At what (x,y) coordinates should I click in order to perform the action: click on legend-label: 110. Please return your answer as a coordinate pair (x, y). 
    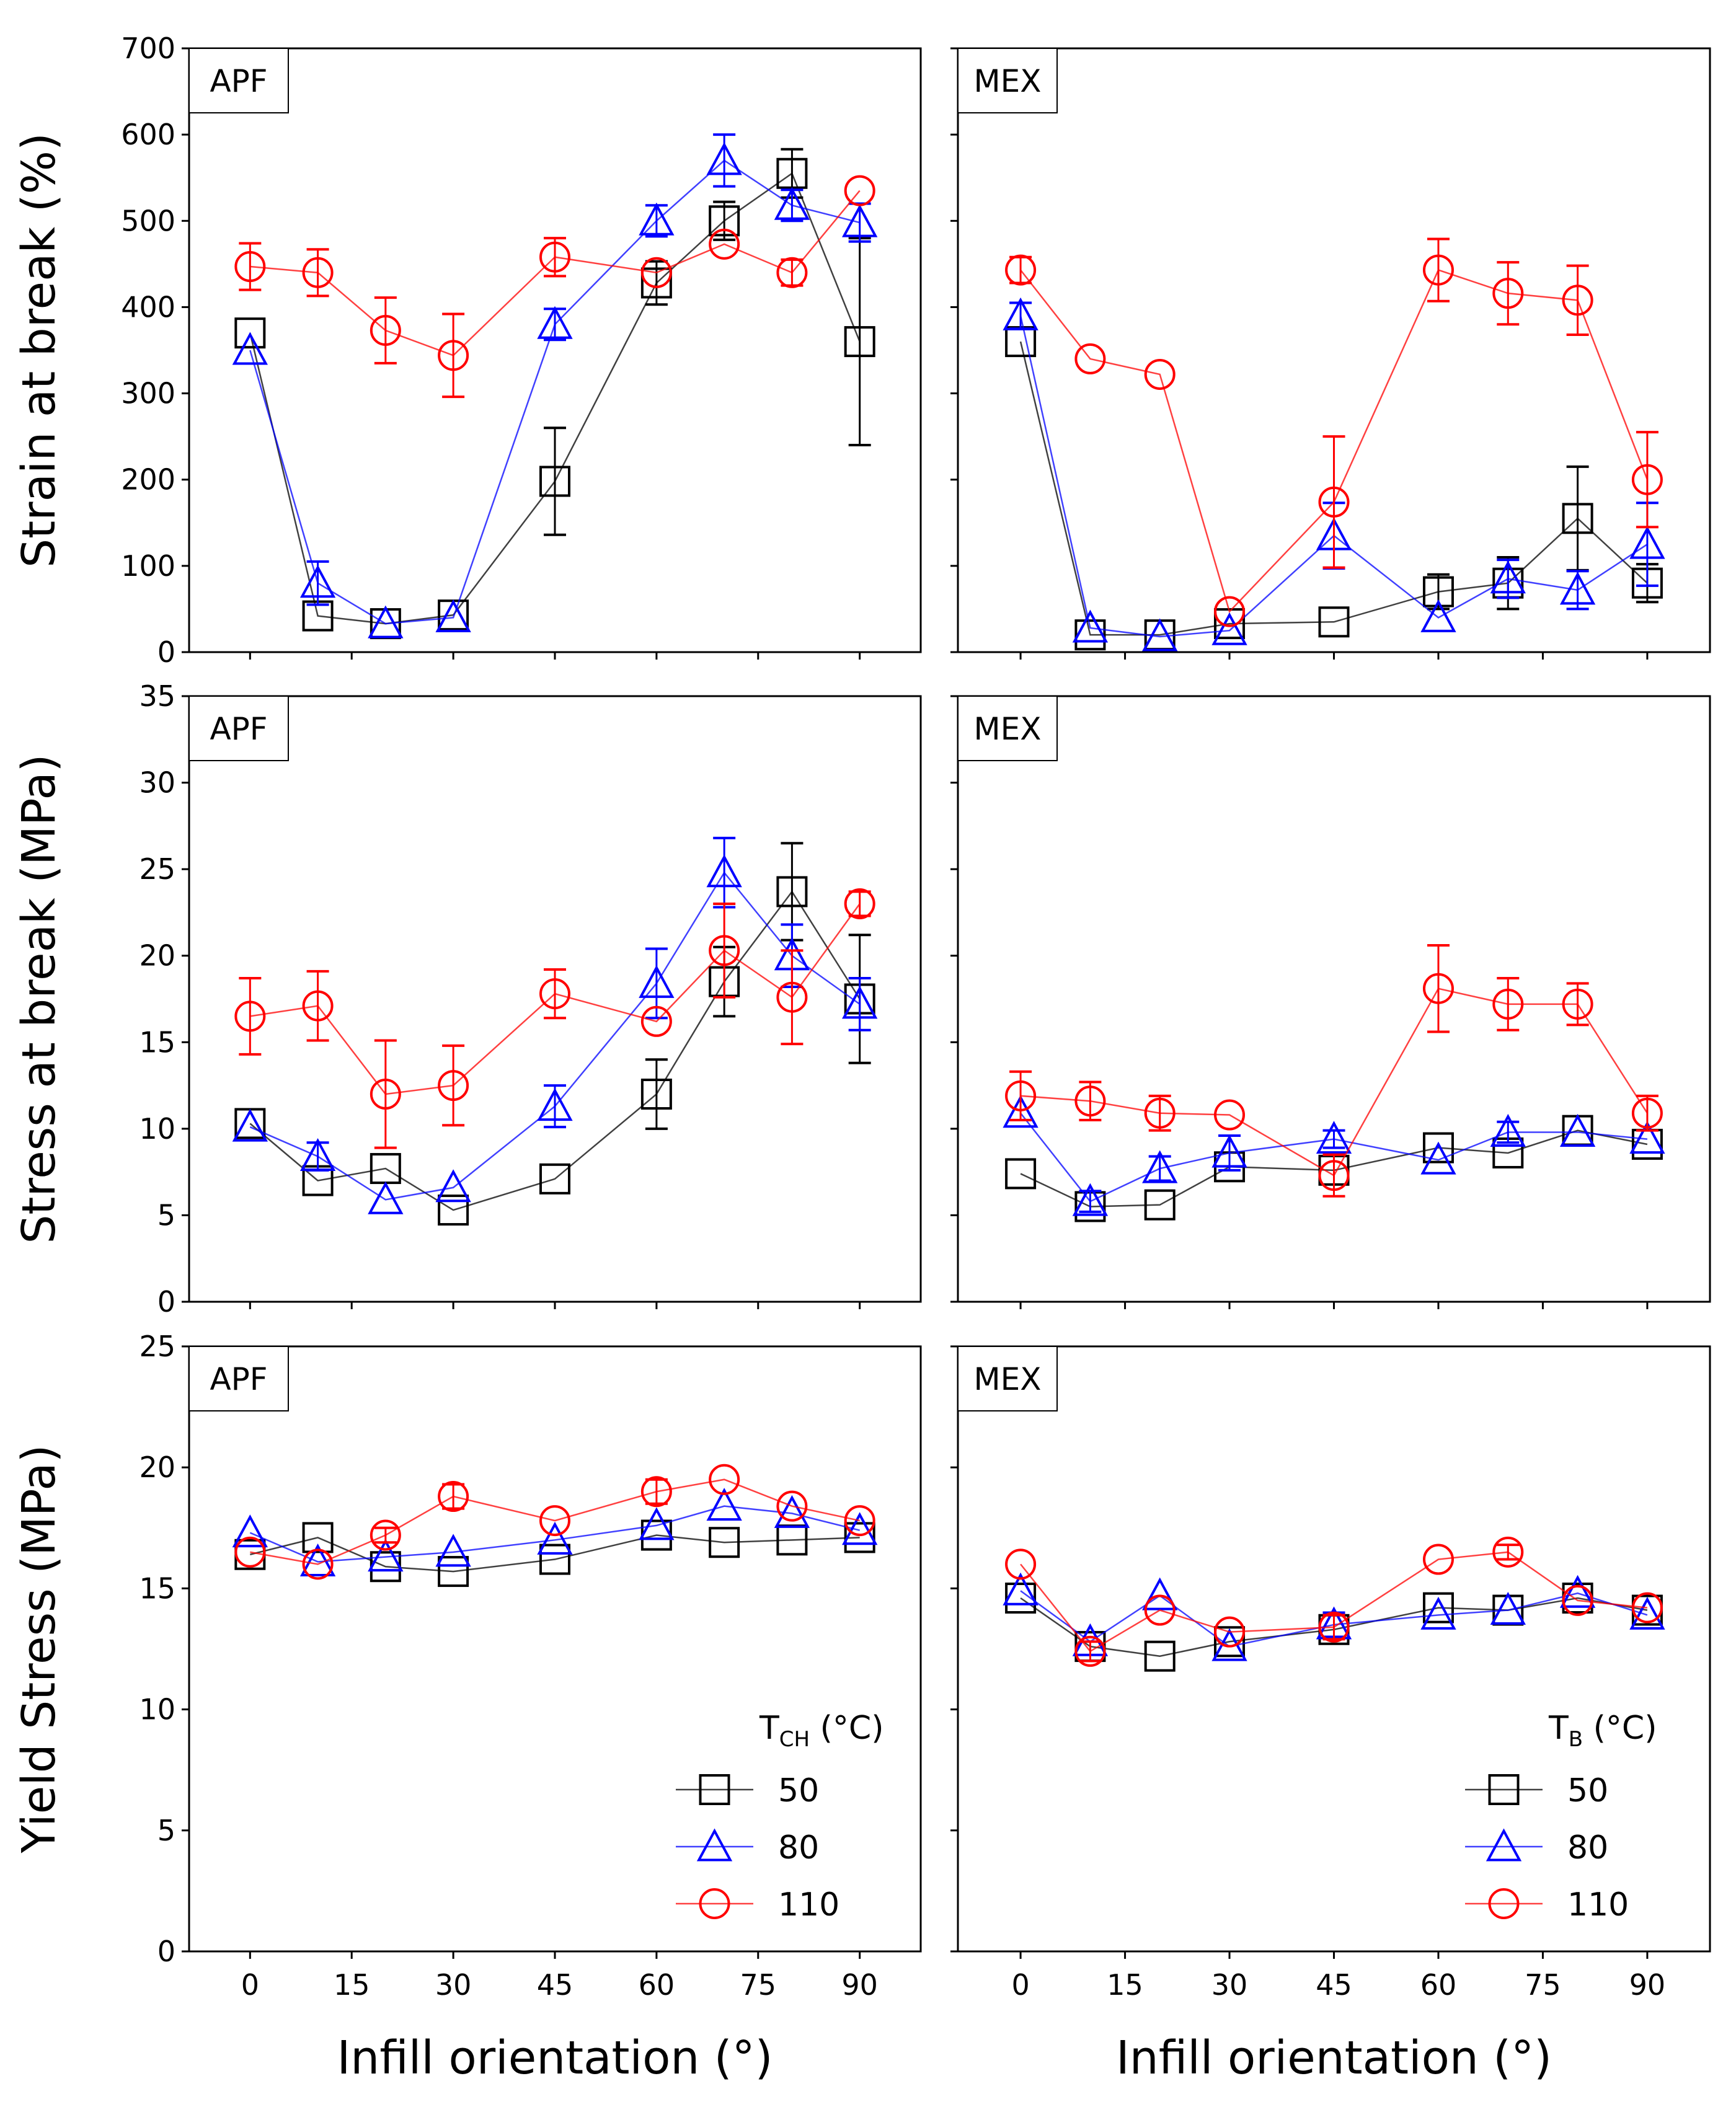
    Looking at the image, I should click on (1598, 1905).